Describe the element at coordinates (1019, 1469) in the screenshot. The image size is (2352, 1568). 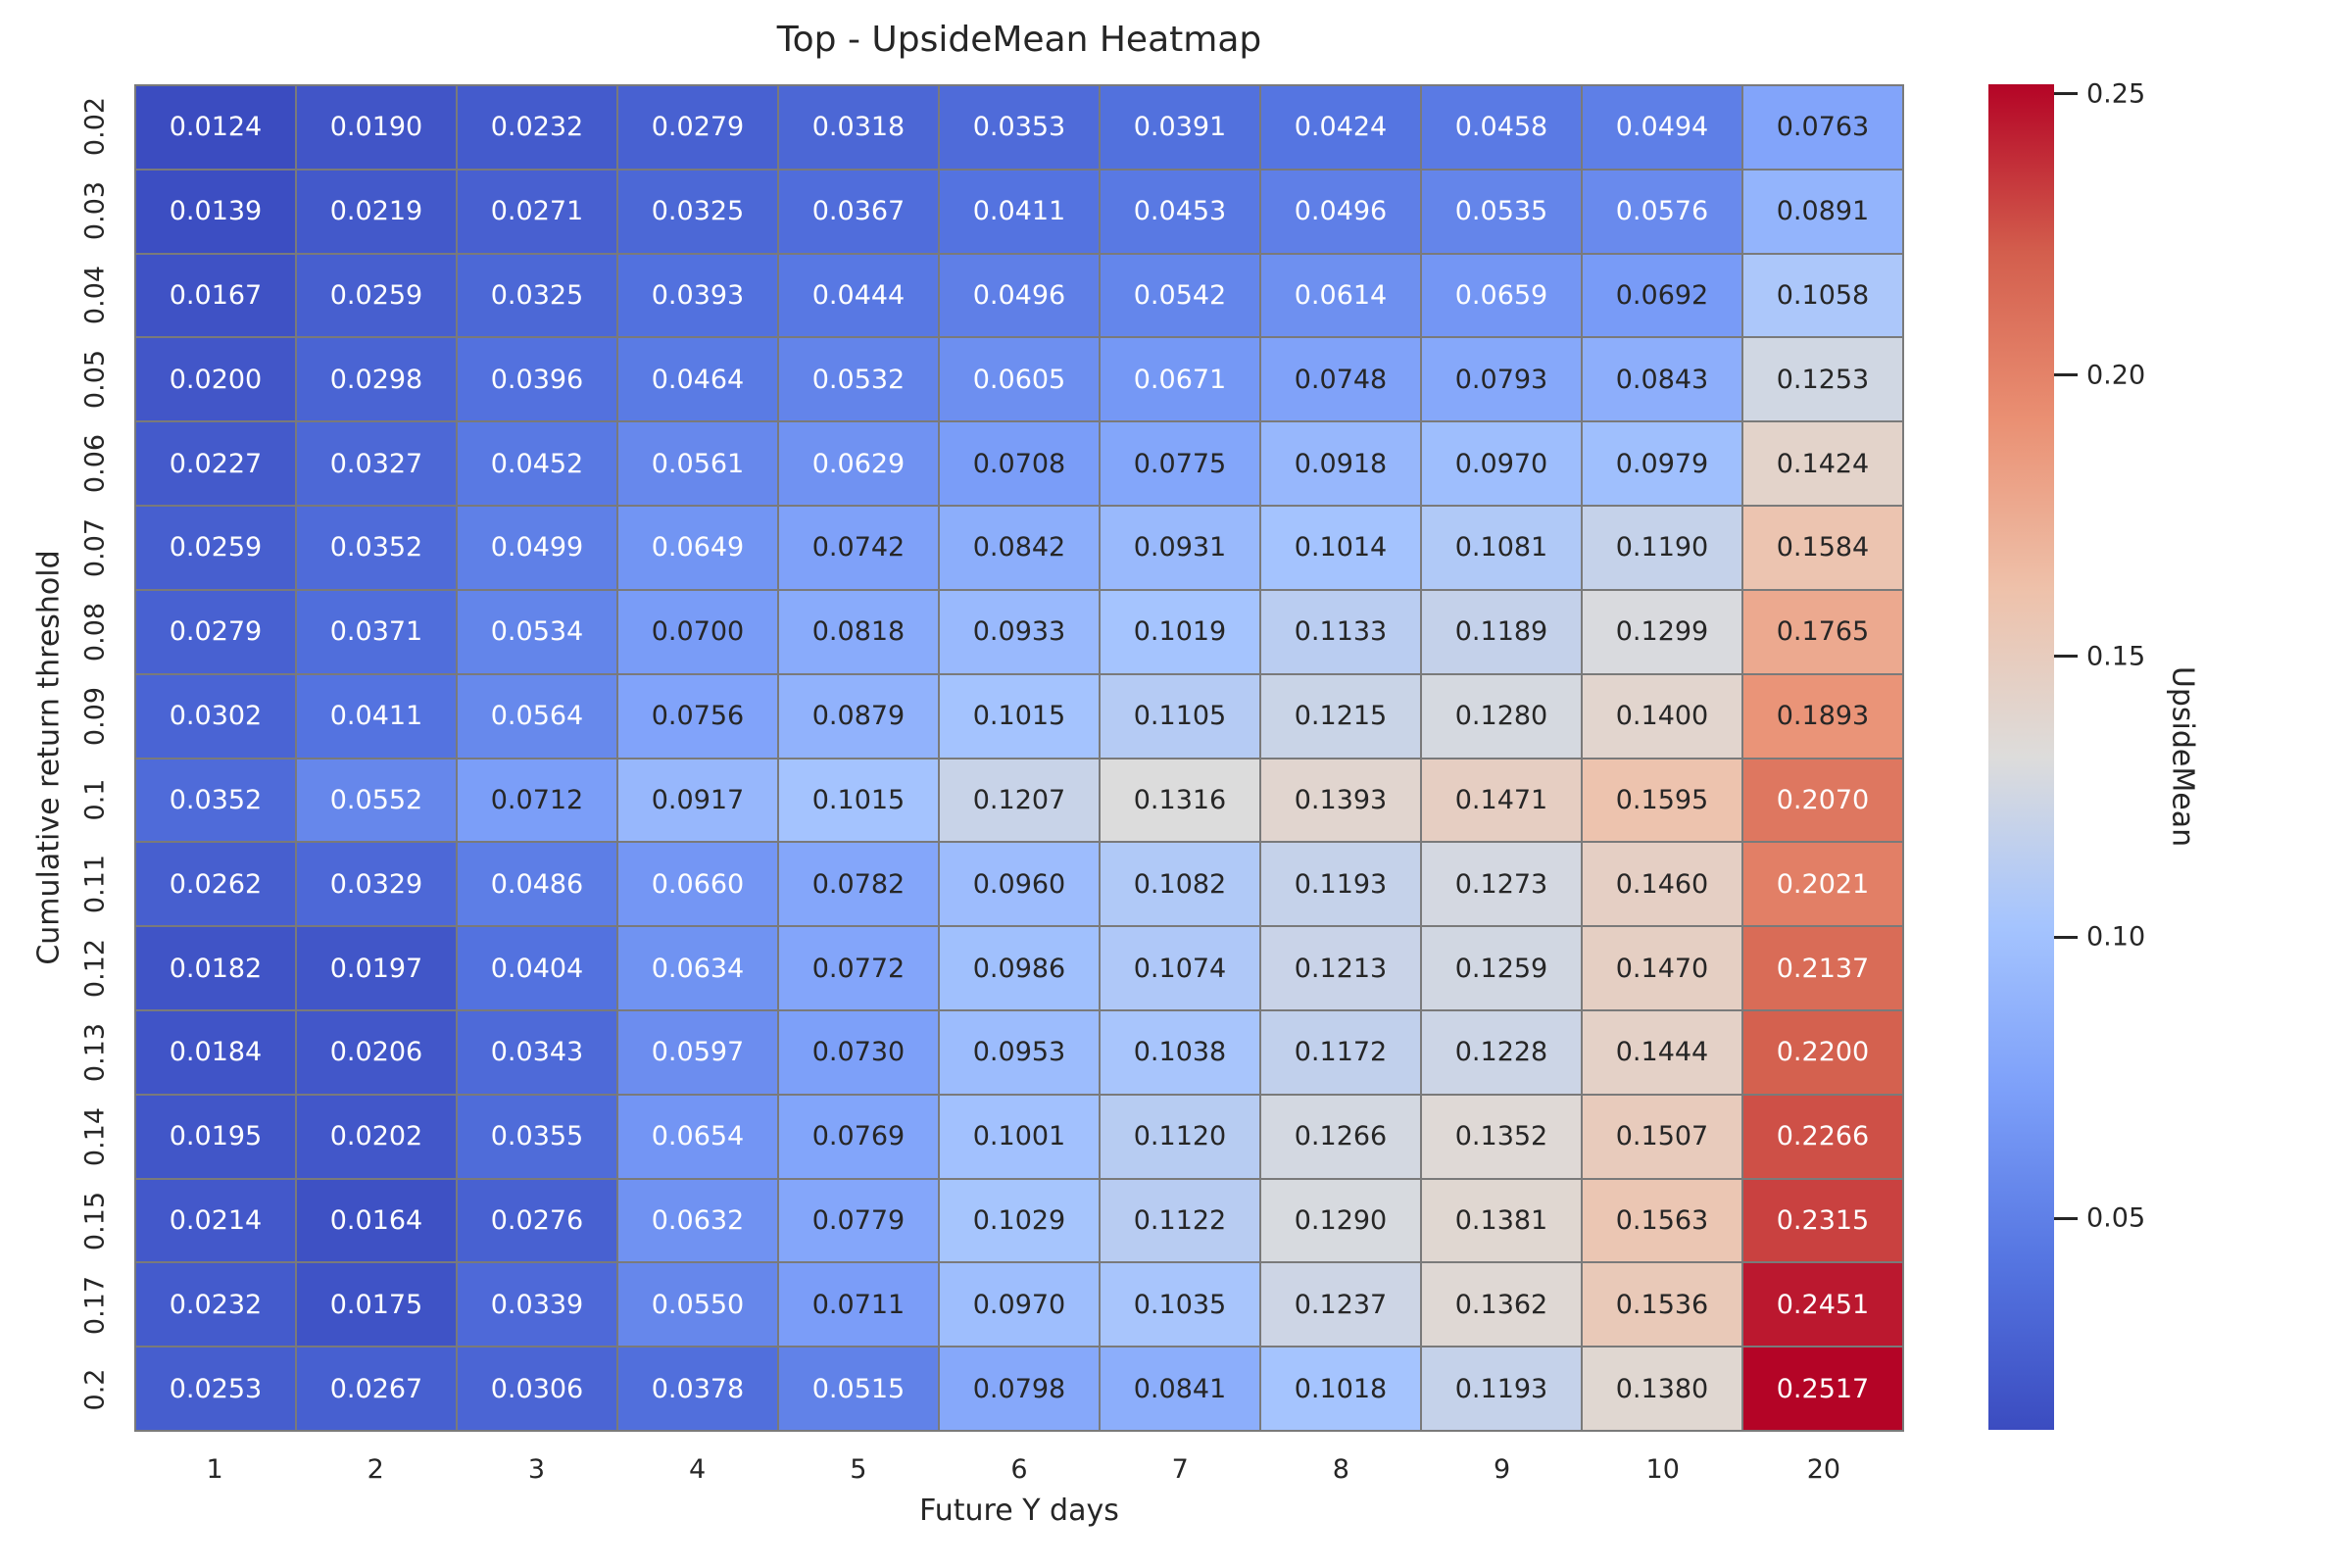
I see `x-tick-label: 6` at that location.